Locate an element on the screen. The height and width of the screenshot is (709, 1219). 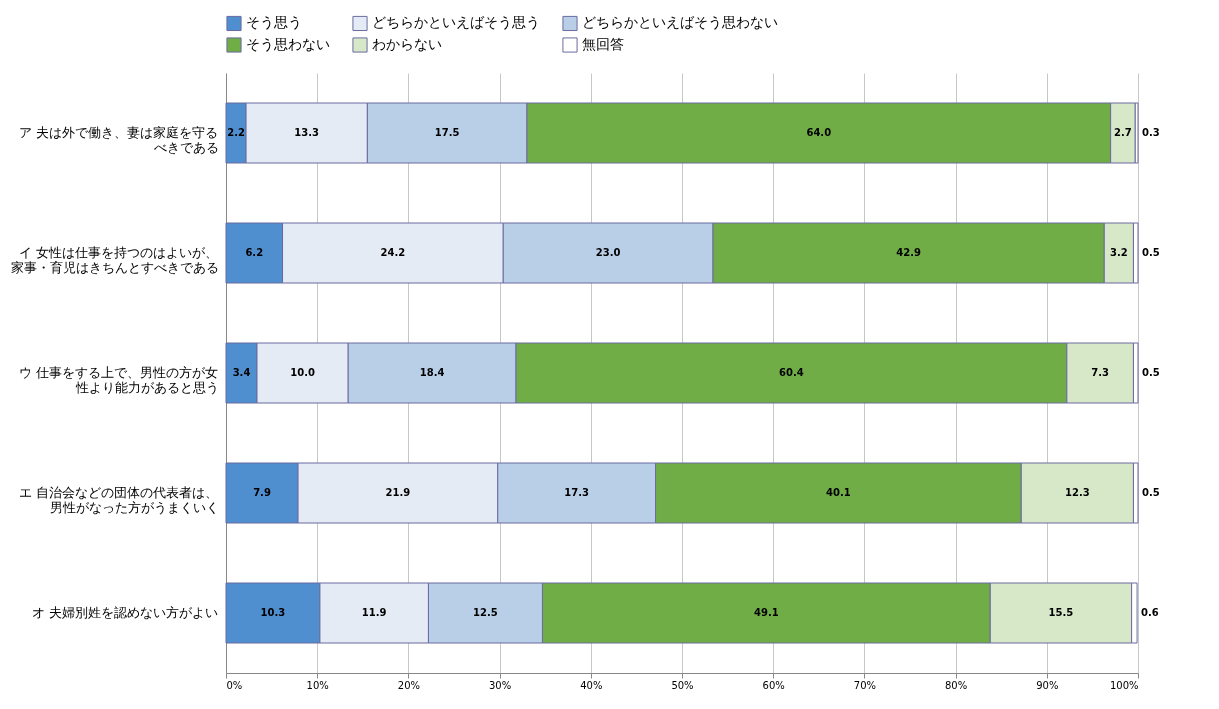
x-tick-label: 60% is located at coordinates (773, 685).